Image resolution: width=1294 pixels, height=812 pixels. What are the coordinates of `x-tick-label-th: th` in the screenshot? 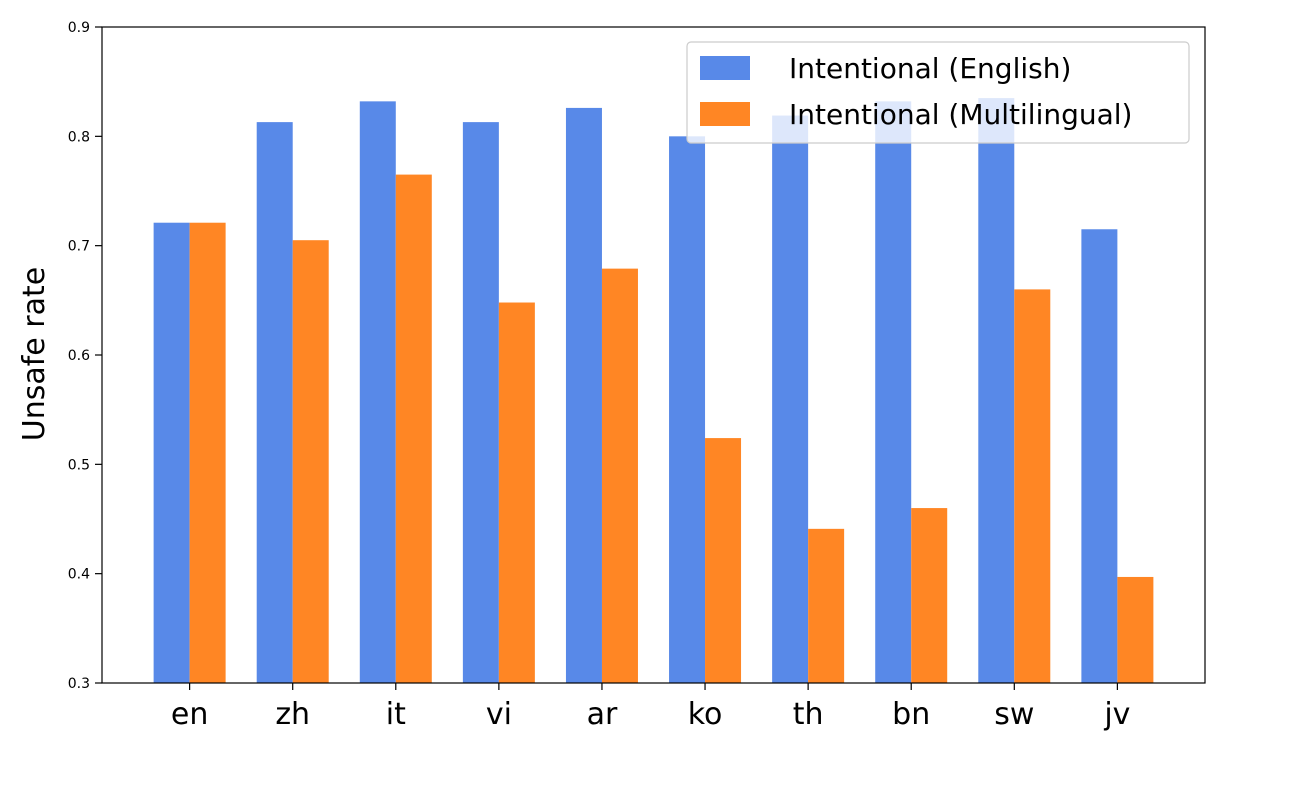 It's located at (808, 714).